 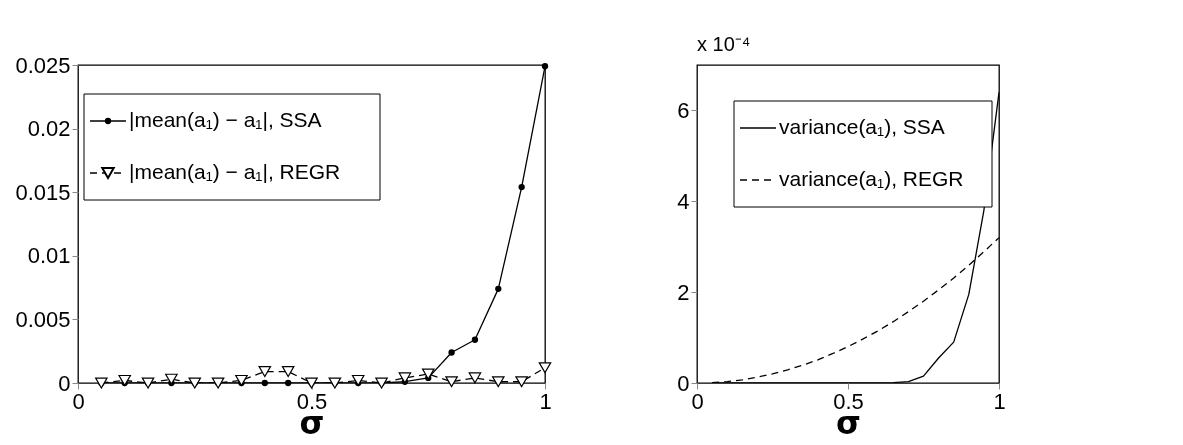 I want to click on legend-label: variance(a₁), REGR, so click(x=871, y=178).